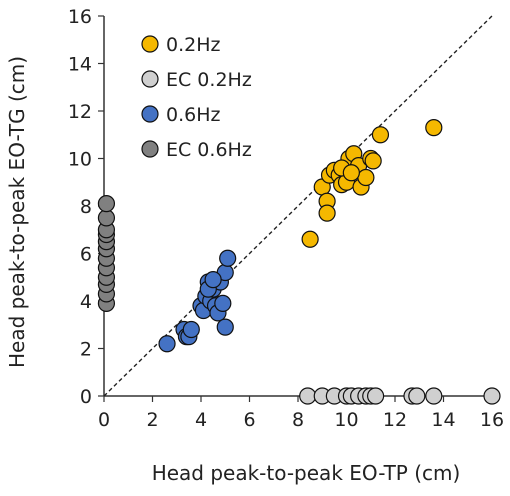 The image size is (510, 496). Describe the element at coordinates (80, 112) in the screenshot. I see `y-tick-label: 12` at that location.